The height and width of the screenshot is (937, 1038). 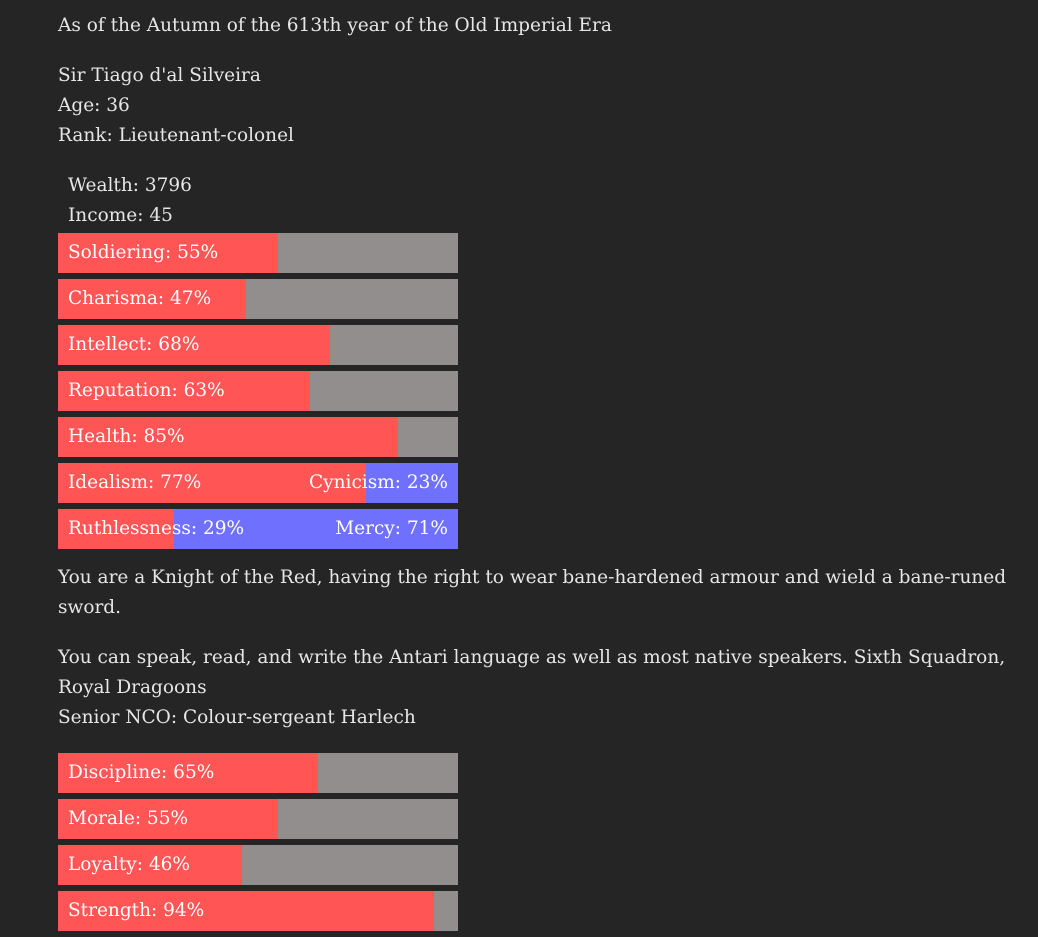 What do you see at coordinates (134, 344) in the screenshot?
I see `stat-label: Intellect: 68%` at bounding box center [134, 344].